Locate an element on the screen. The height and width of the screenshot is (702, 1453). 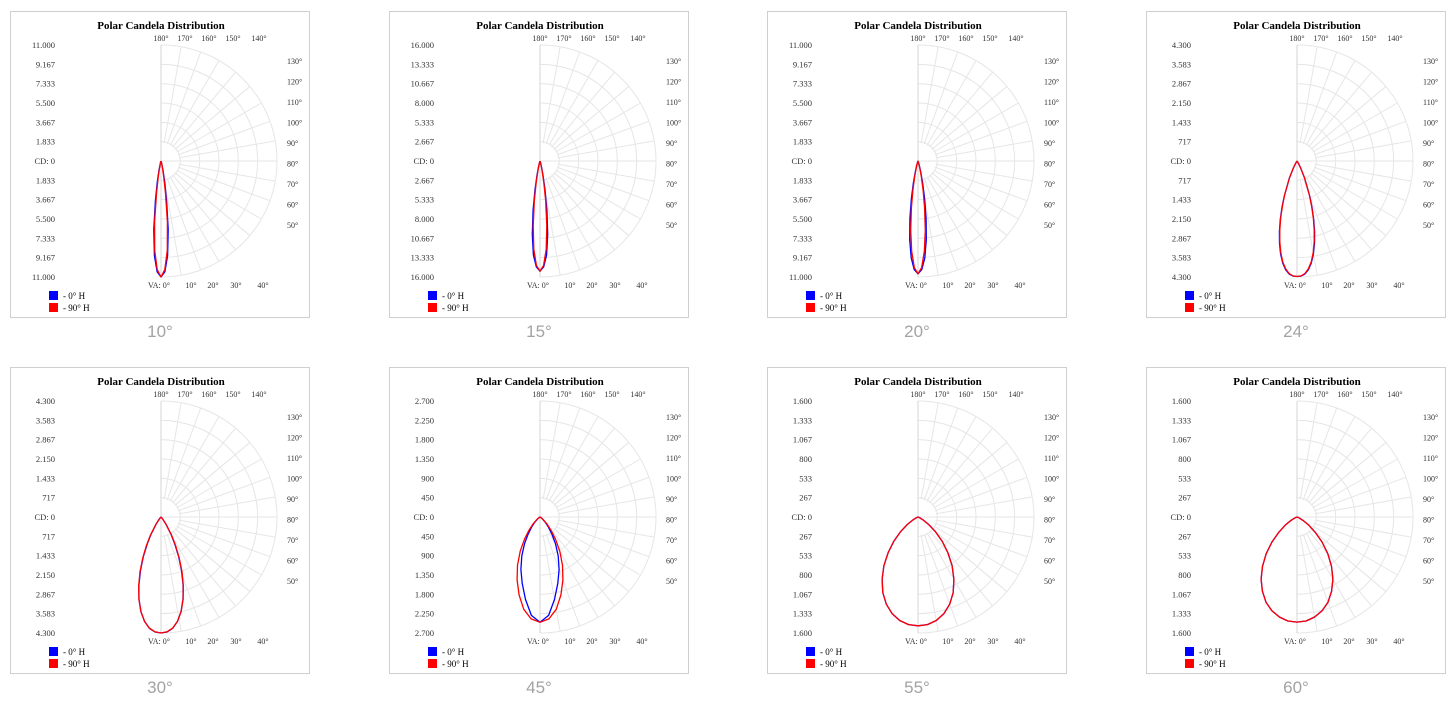
cd-tick-label: 717 is located at coordinates (48, 536).